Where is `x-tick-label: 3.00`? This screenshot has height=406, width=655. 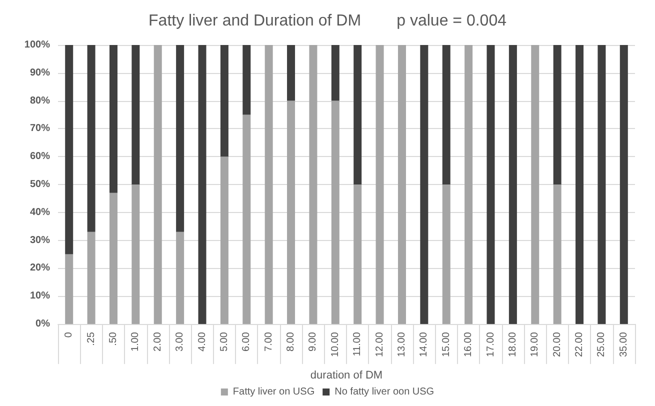 x-tick-label: 3.00 is located at coordinates (180, 342).